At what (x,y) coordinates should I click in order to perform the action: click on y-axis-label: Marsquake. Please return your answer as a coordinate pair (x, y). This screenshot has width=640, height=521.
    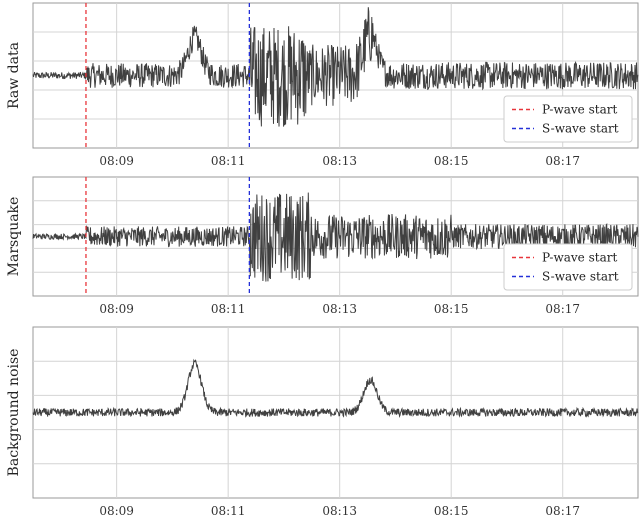
    Looking at the image, I should click on (14, 237).